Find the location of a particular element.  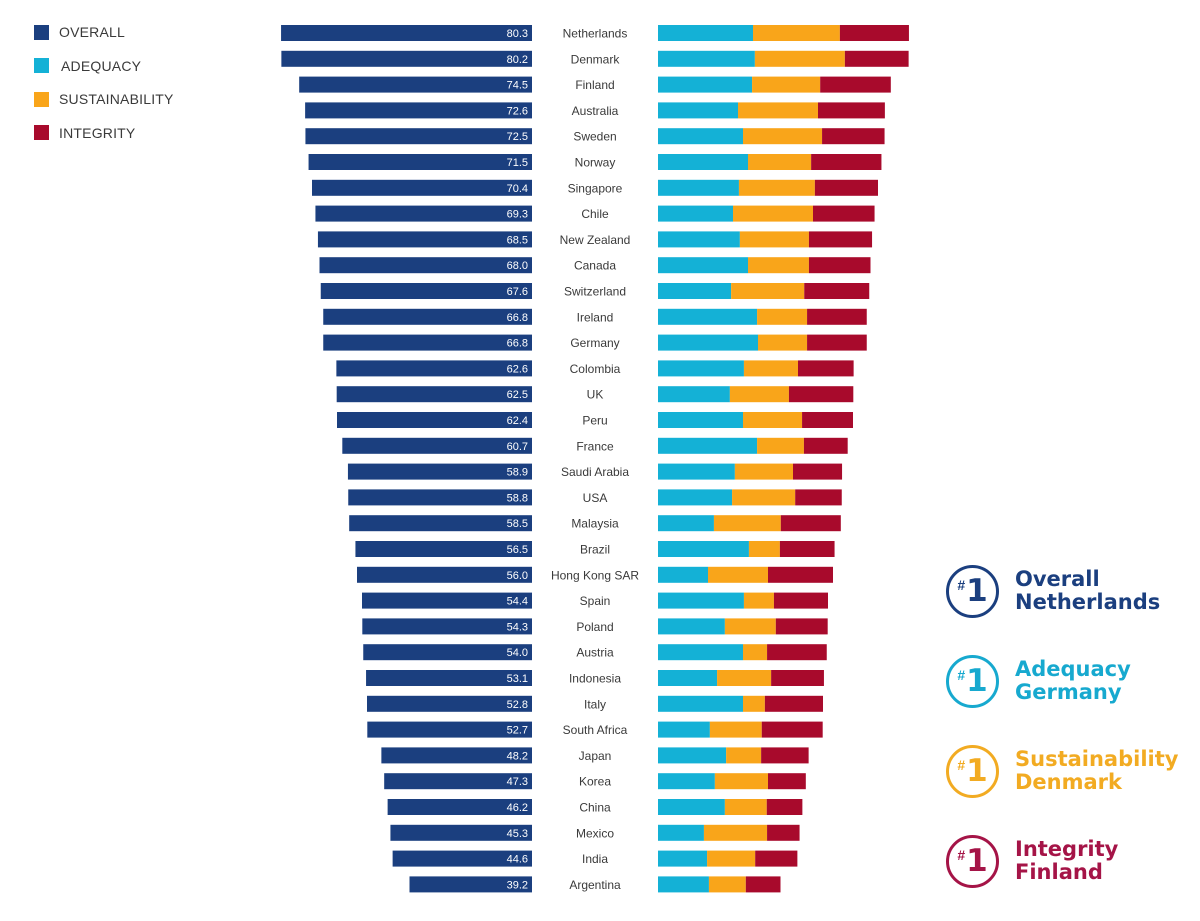

badge-overall-text: Overall Netherlands is located at coordinates (1087, 591).